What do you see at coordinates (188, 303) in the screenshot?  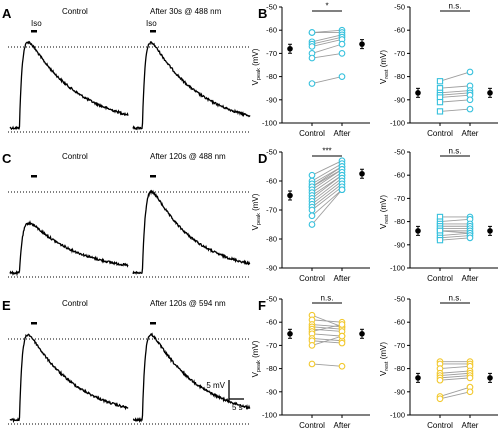 I see `trace-title-after: After 120s @ 594 nm` at bounding box center [188, 303].